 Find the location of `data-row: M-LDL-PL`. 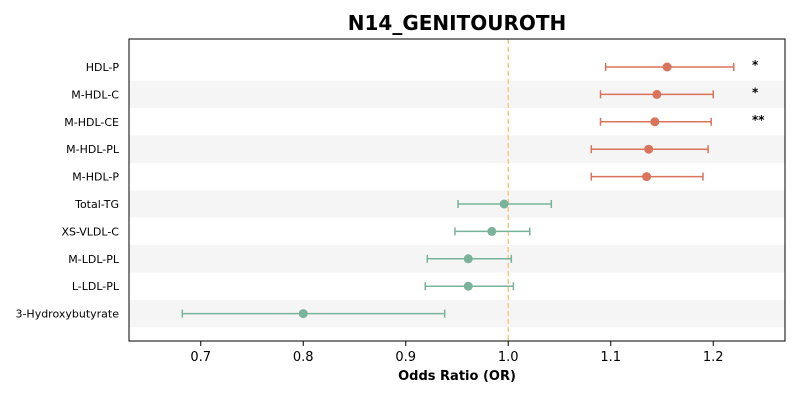

data-row: M-LDL-PL is located at coordinates (290, 259).